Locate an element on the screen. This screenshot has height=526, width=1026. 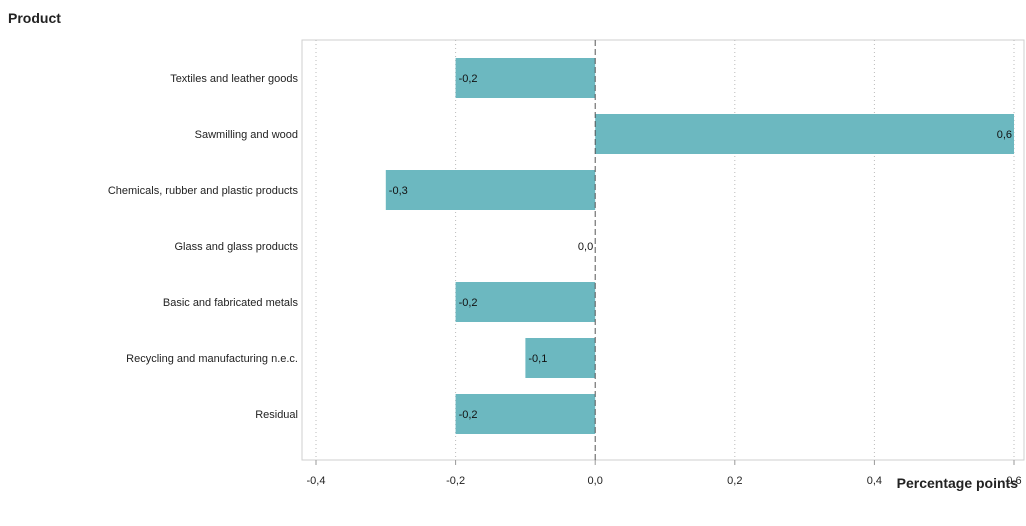
value-label: -0,3 is located at coordinates (398, 191).